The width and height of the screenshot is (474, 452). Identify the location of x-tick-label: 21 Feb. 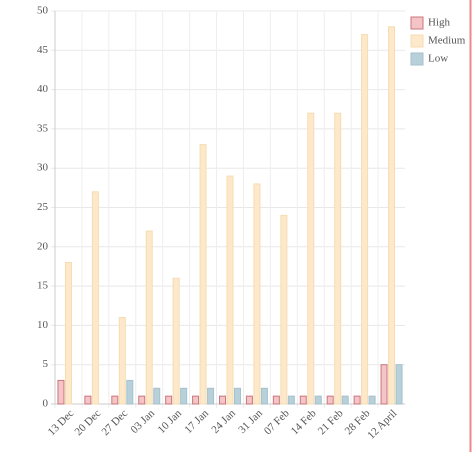
(331, 422).